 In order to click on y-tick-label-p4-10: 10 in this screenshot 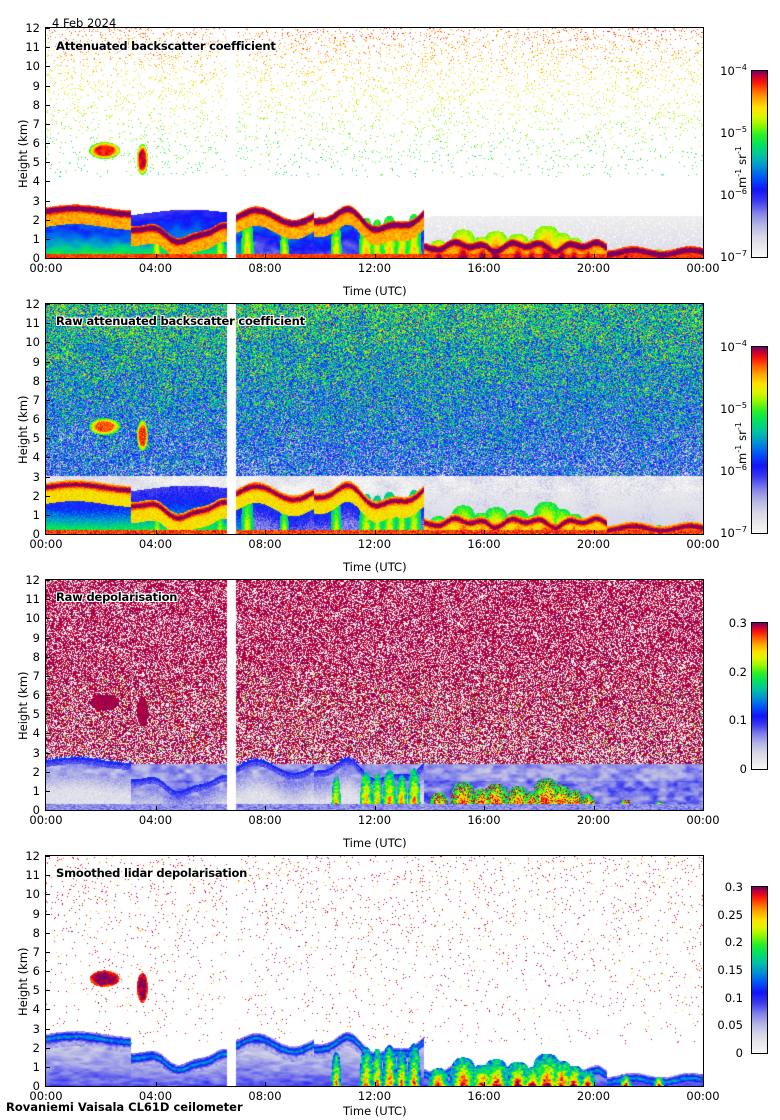, I will do `click(32, 894)`.